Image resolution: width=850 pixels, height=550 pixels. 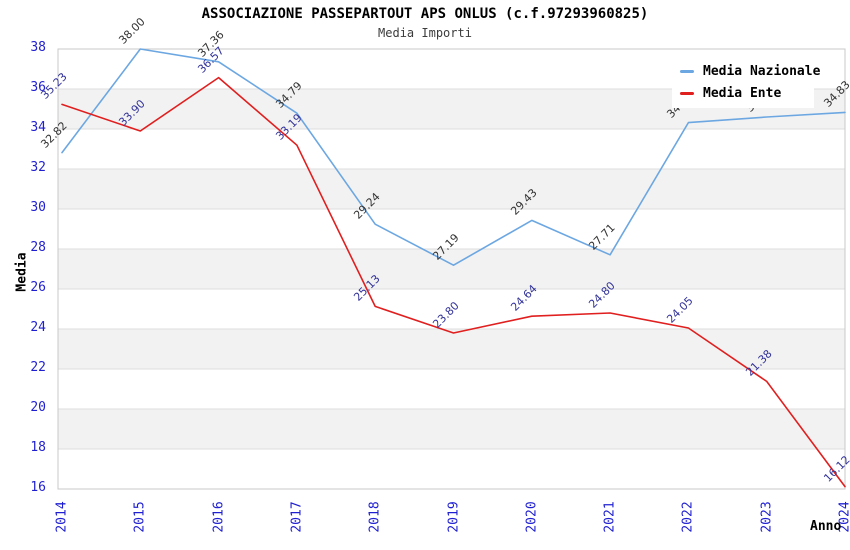 What do you see at coordinates (132, 113) in the screenshot?
I see `value-label: 33.90` at bounding box center [132, 113].